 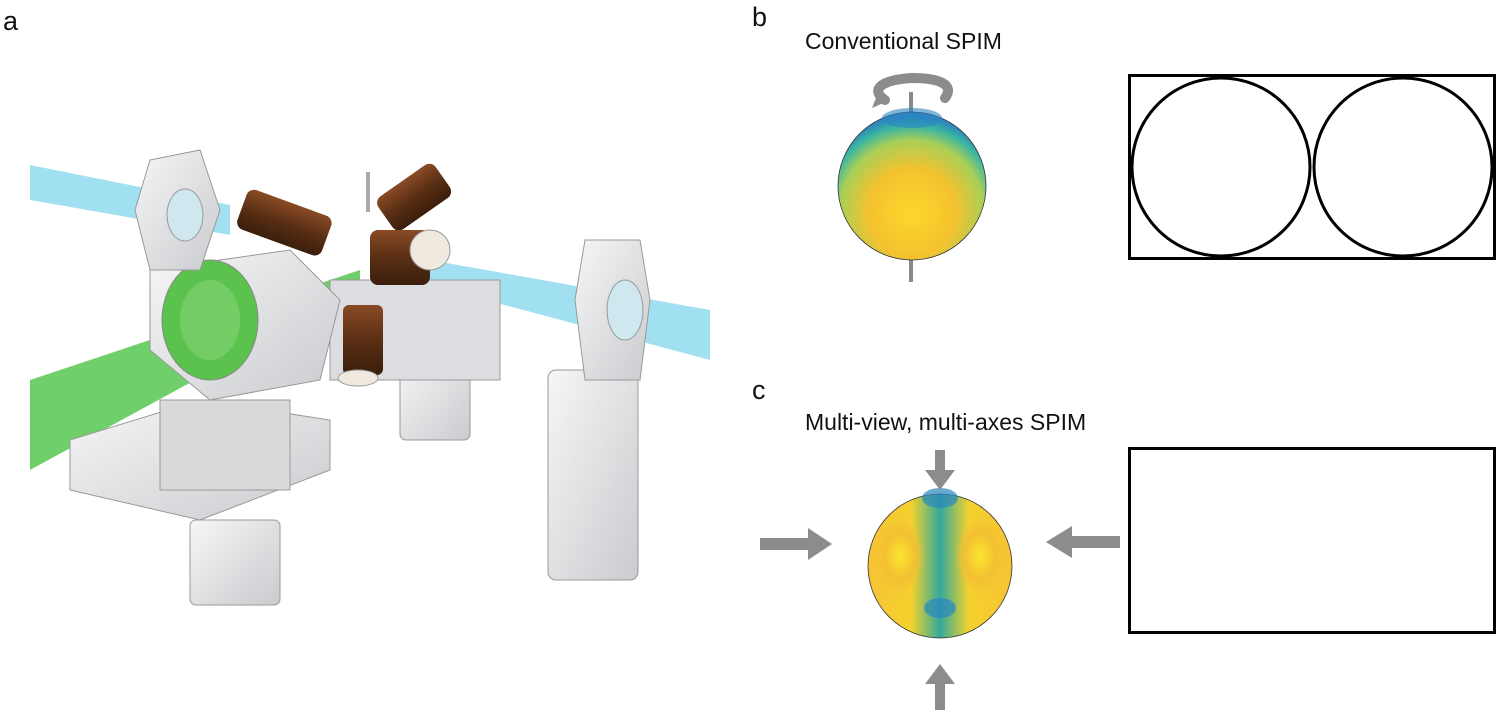 I want to click on panel-b-label: b, so click(x=760, y=17).